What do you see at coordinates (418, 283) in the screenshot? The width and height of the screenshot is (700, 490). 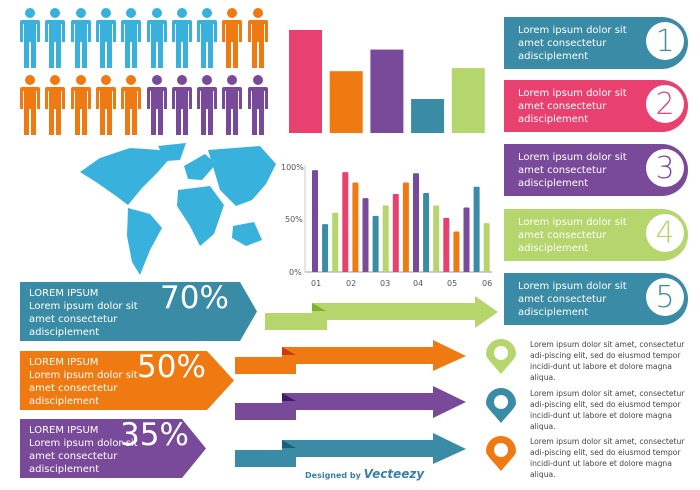 I see `x-tick: 04` at bounding box center [418, 283].